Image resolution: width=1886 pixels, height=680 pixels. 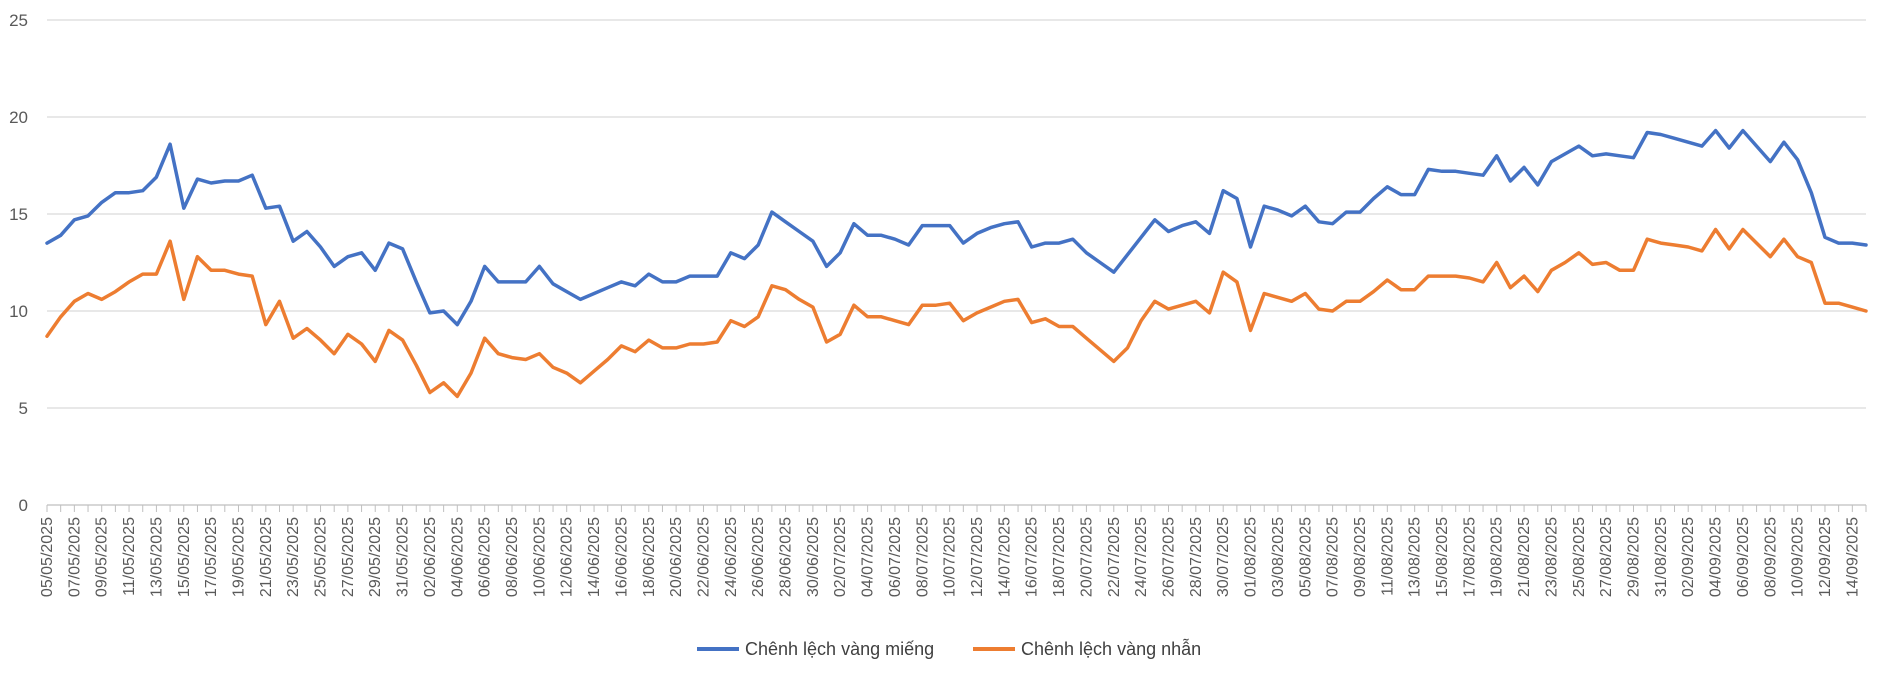 I want to click on y-tick-label: 5, so click(x=23, y=408).